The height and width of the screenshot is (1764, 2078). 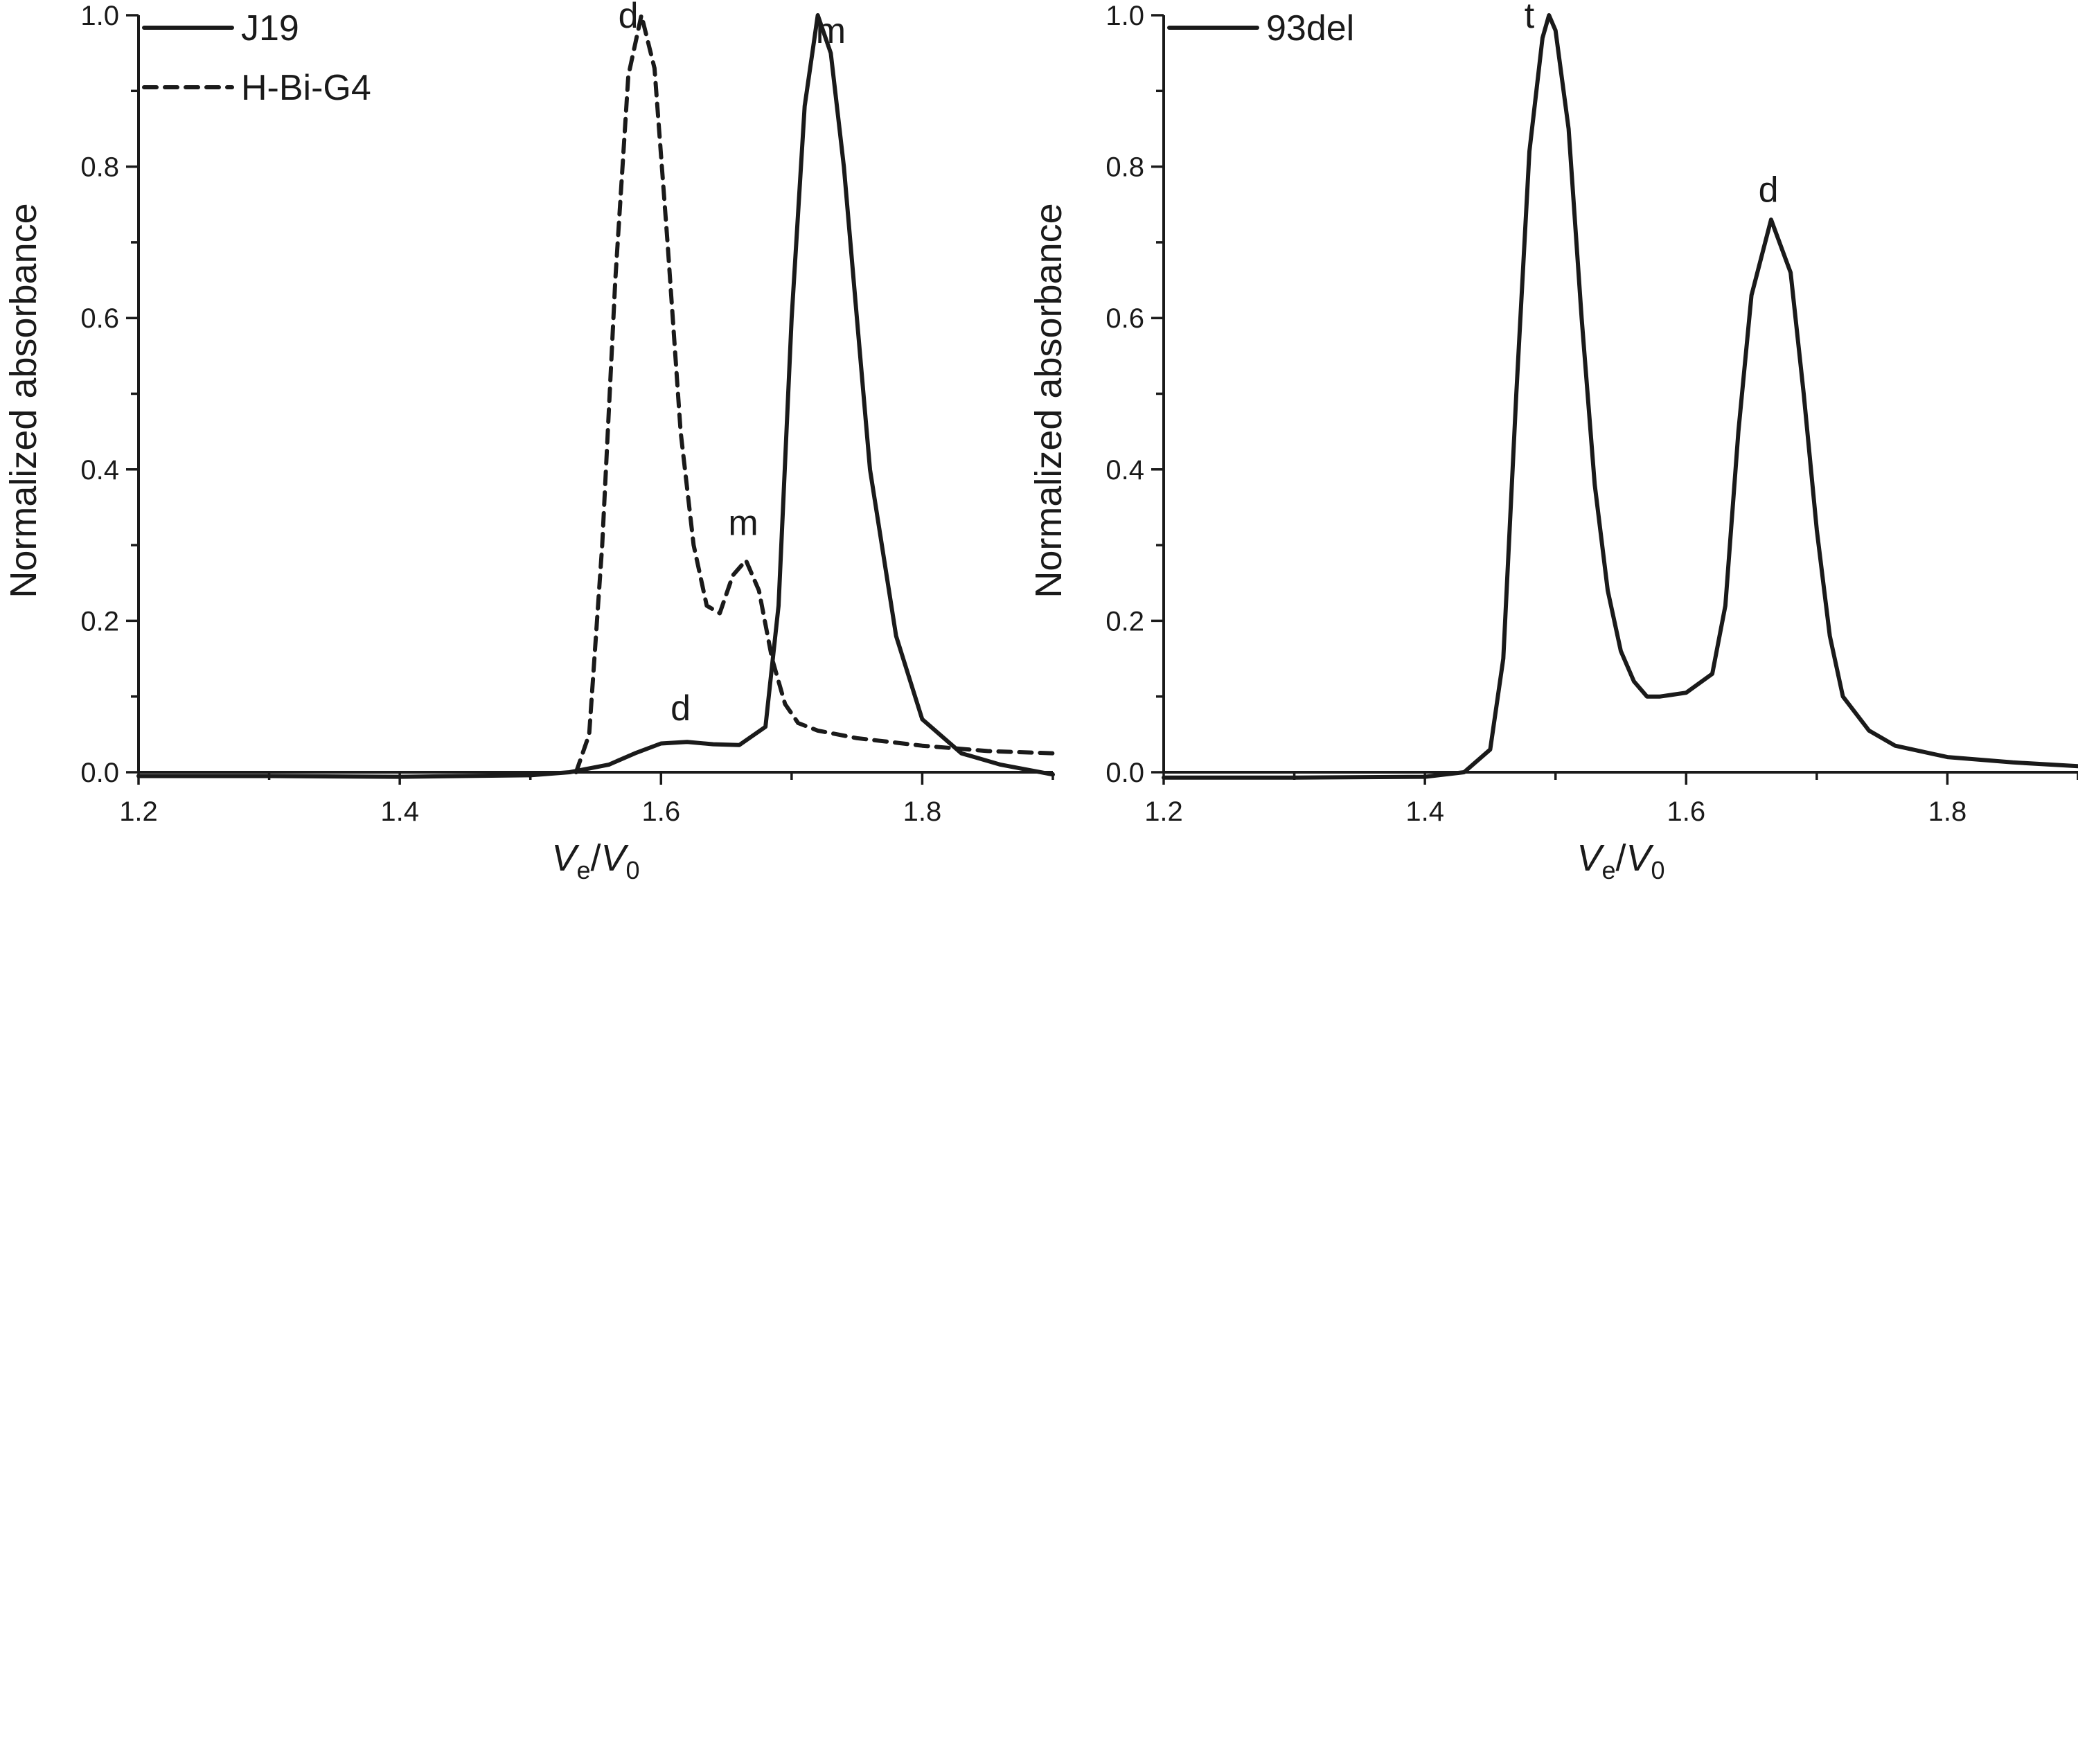 What do you see at coordinates (1310, 28) in the screenshot?
I see `legend-label: 93del` at bounding box center [1310, 28].